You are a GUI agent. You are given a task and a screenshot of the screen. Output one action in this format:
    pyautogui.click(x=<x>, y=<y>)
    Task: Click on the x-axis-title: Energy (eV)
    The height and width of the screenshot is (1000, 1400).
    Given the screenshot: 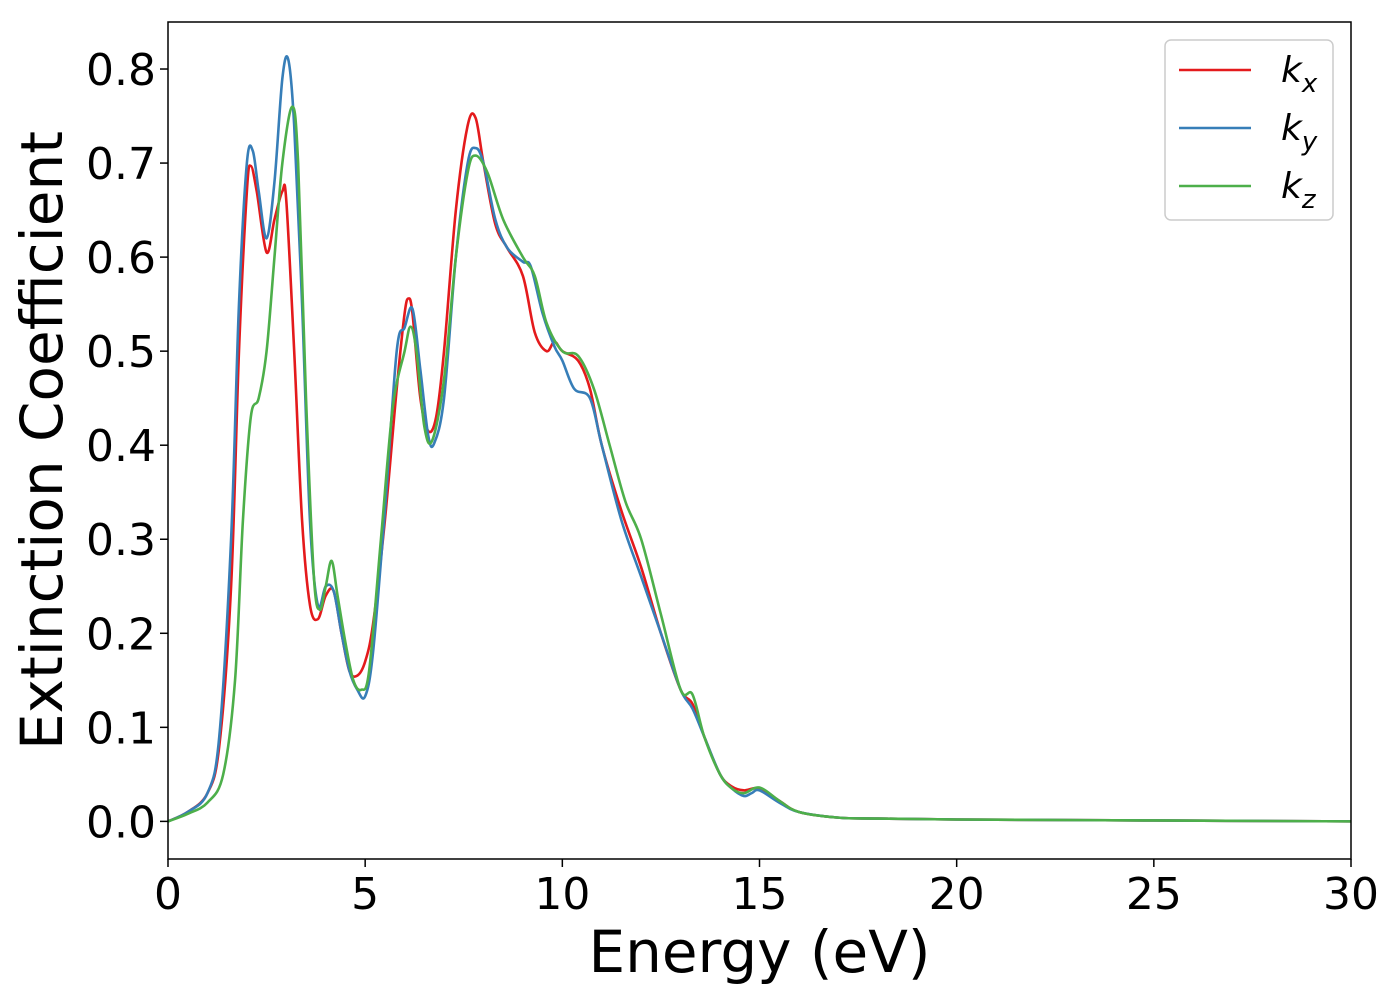 What is the action you would take?
    pyautogui.click(x=759, y=952)
    